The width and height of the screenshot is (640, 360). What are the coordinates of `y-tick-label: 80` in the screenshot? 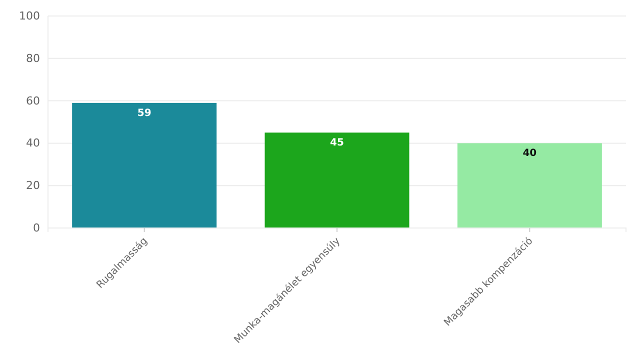 It's located at (33, 58).